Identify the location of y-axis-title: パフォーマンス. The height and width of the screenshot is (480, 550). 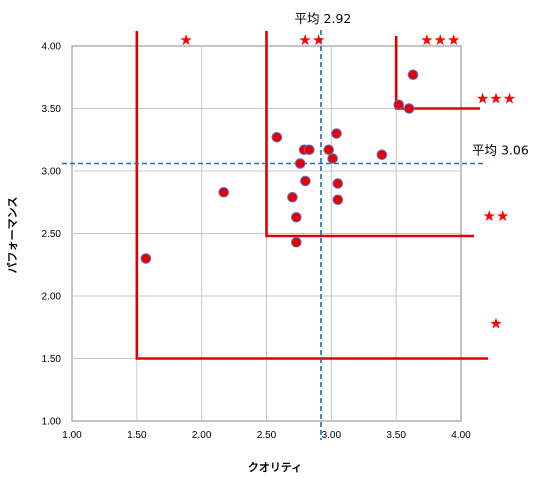
(12, 235).